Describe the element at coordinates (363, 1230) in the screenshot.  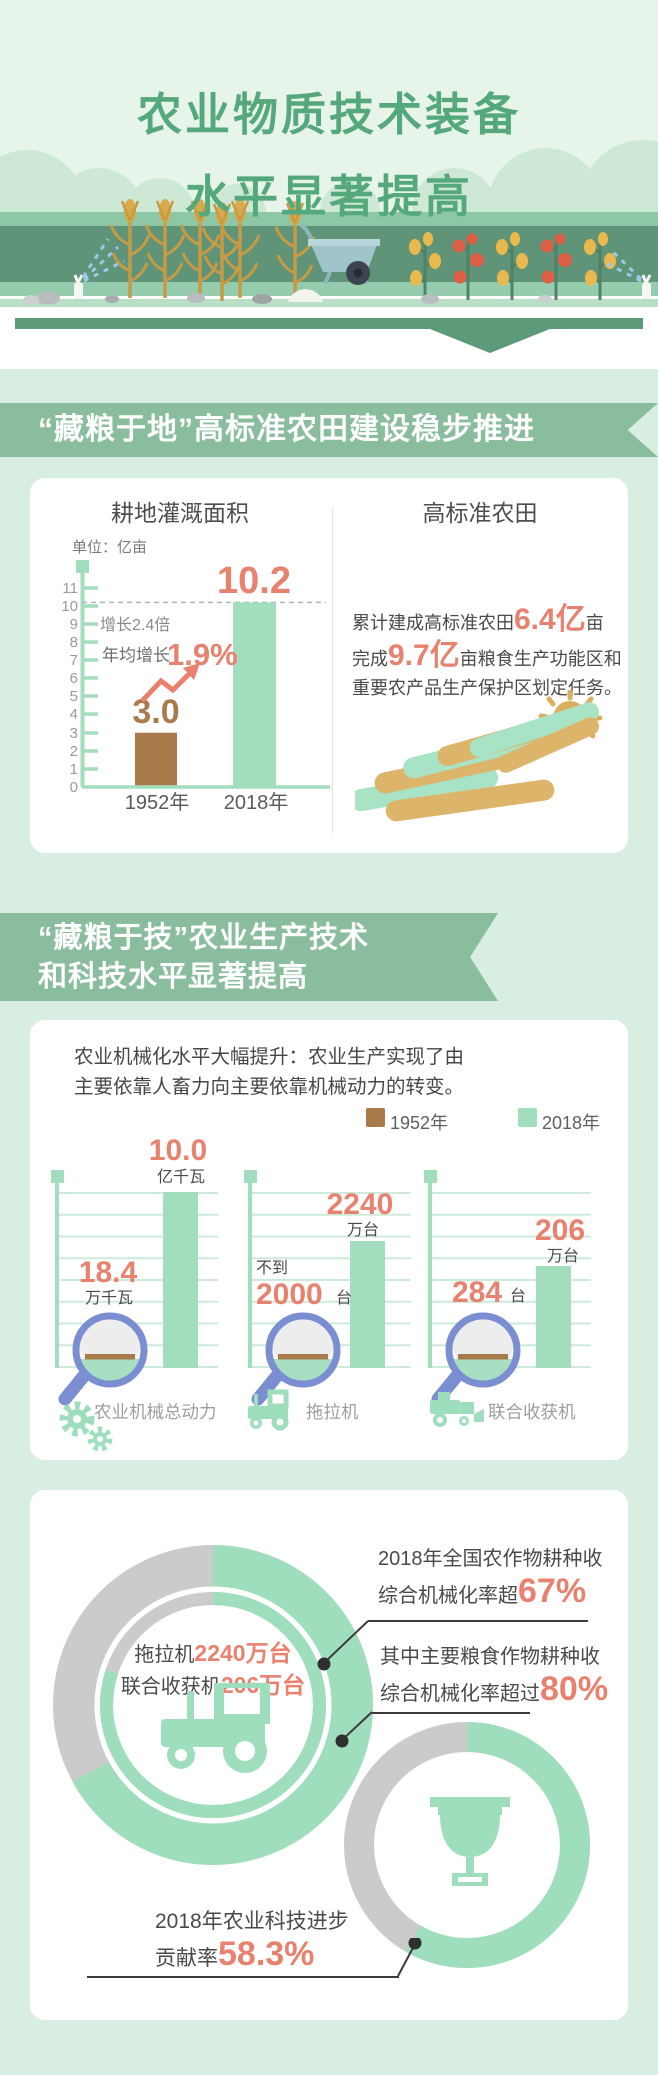
I see `tractor-2018-unit: 万台` at that location.